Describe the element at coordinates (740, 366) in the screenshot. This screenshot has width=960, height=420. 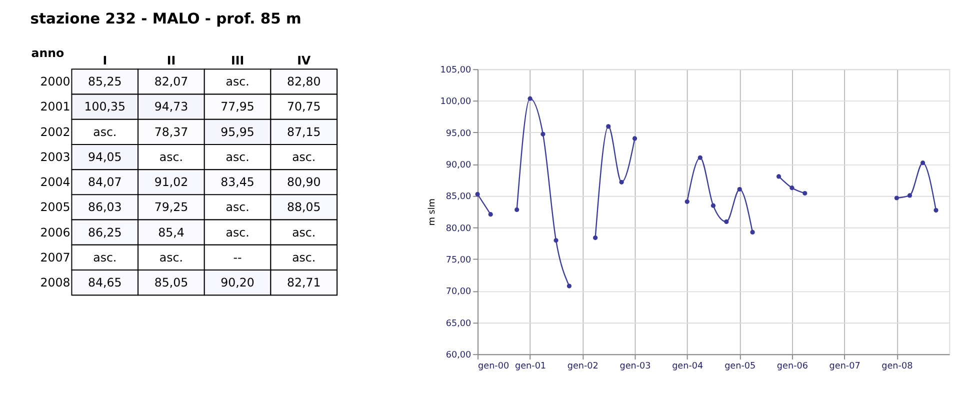
I see `x-tick-label: gen-05` at that location.